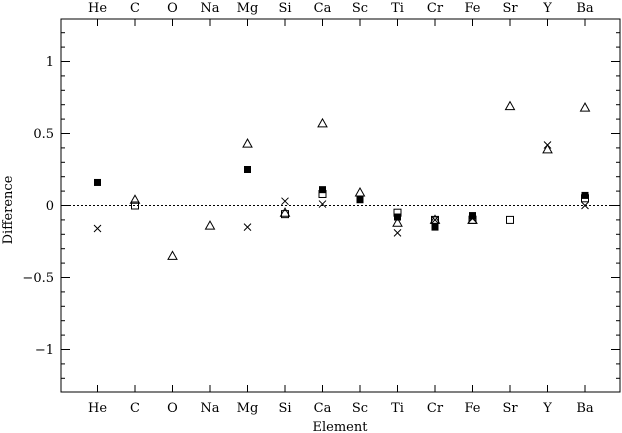 This screenshot has width=622, height=433. Describe the element at coordinates (209, 8) in the screenshot. I see `x-tick-label-top: Na` at that location.